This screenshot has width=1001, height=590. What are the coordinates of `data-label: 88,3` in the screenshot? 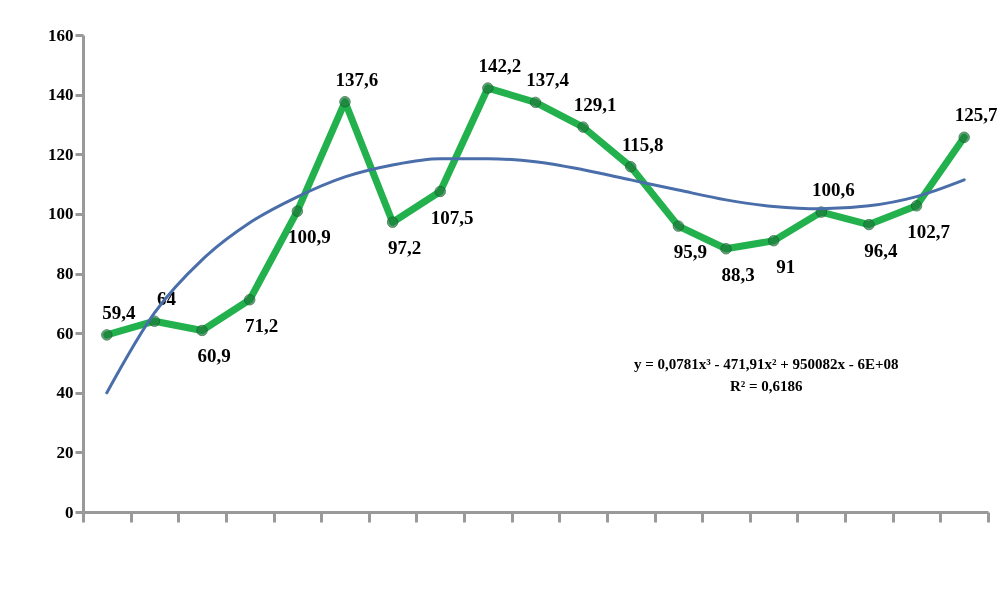 It's located at (738, 274).